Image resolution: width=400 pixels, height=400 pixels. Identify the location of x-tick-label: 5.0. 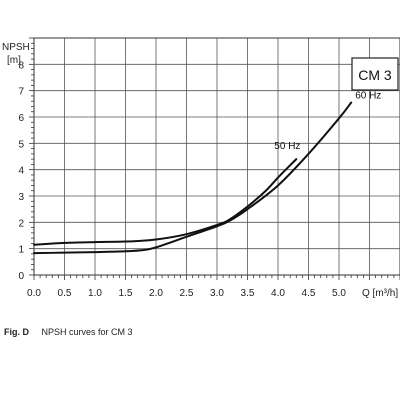
(339, 293).